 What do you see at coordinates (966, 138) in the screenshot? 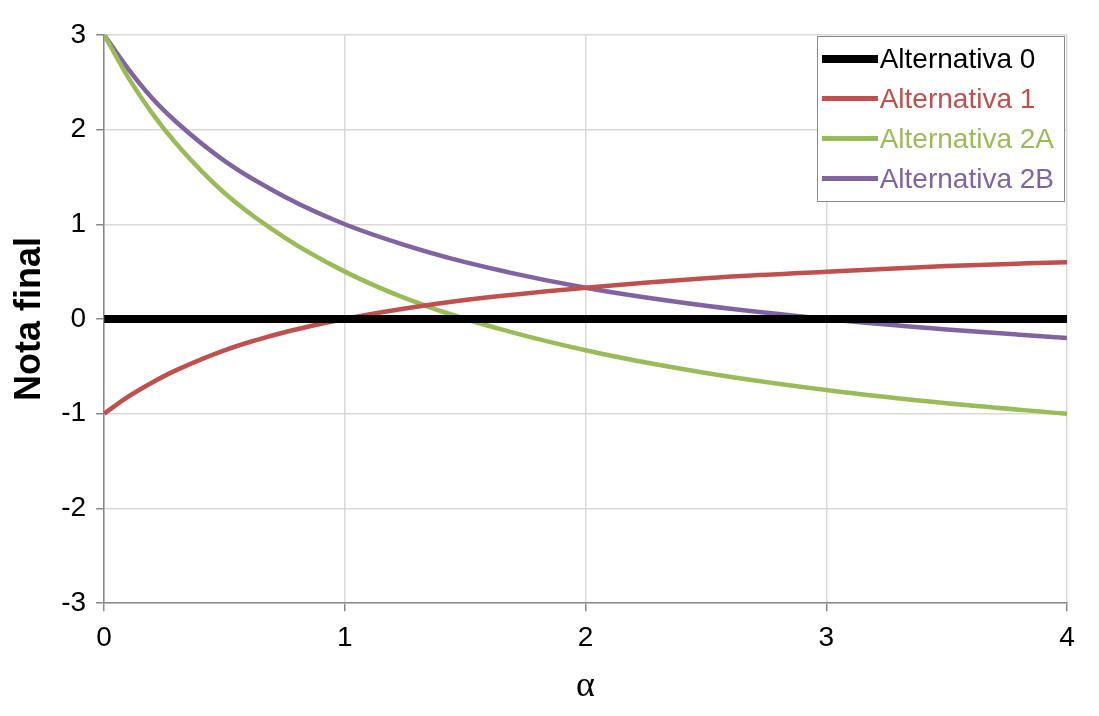
I see `legend-label: Alternativa 2A` at bounding box center [966, 138].